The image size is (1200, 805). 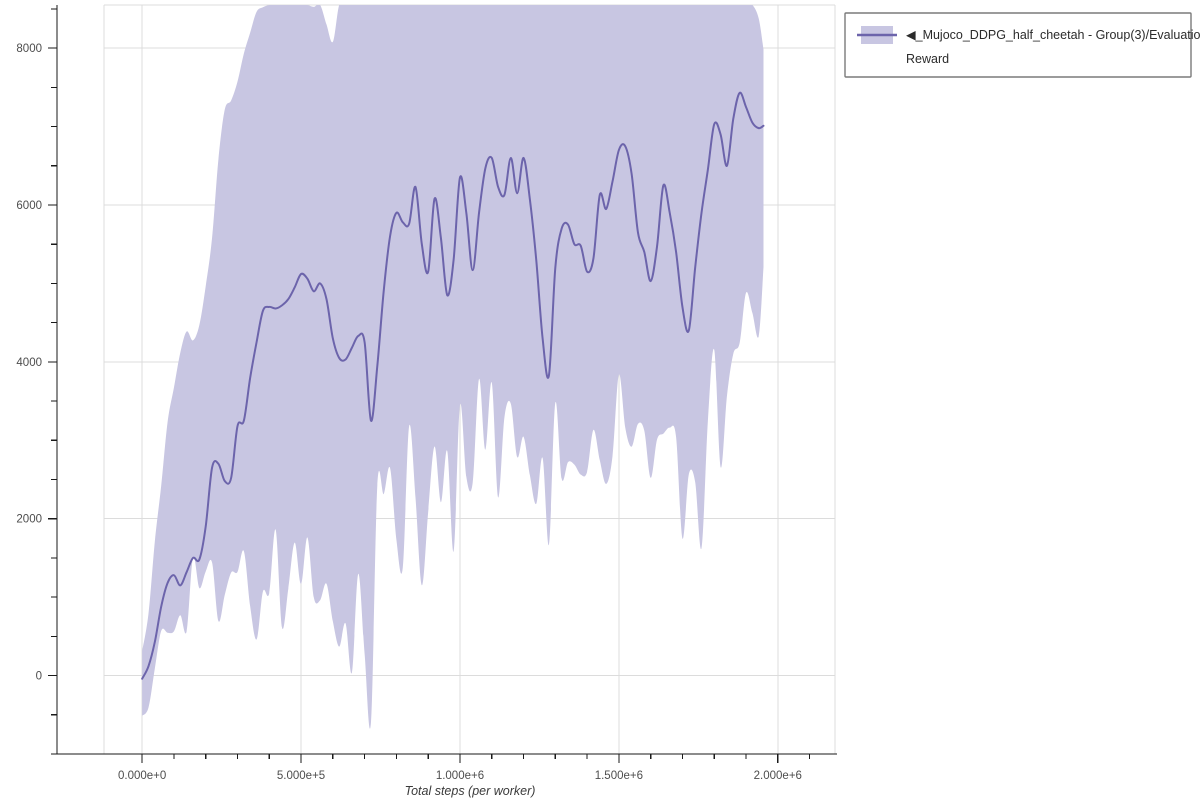 I want to click on y-tick-label: 2000, so click(x=29, y=520).